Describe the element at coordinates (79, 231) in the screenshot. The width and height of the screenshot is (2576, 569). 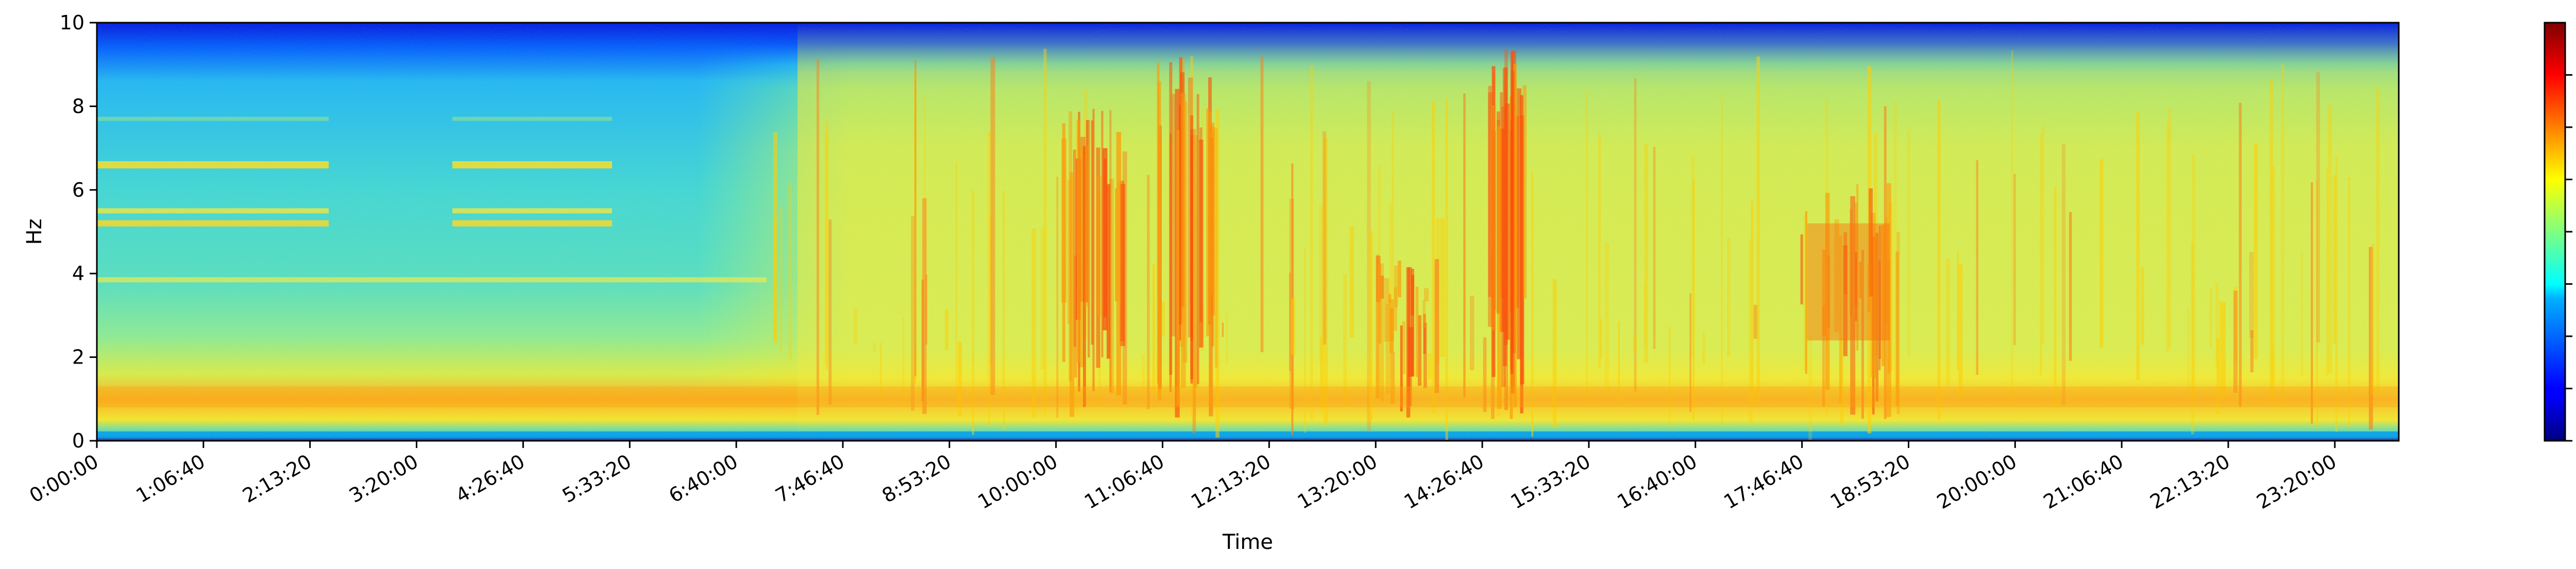
I see `y-axis: 0 2 4 6 8 10` at that location.